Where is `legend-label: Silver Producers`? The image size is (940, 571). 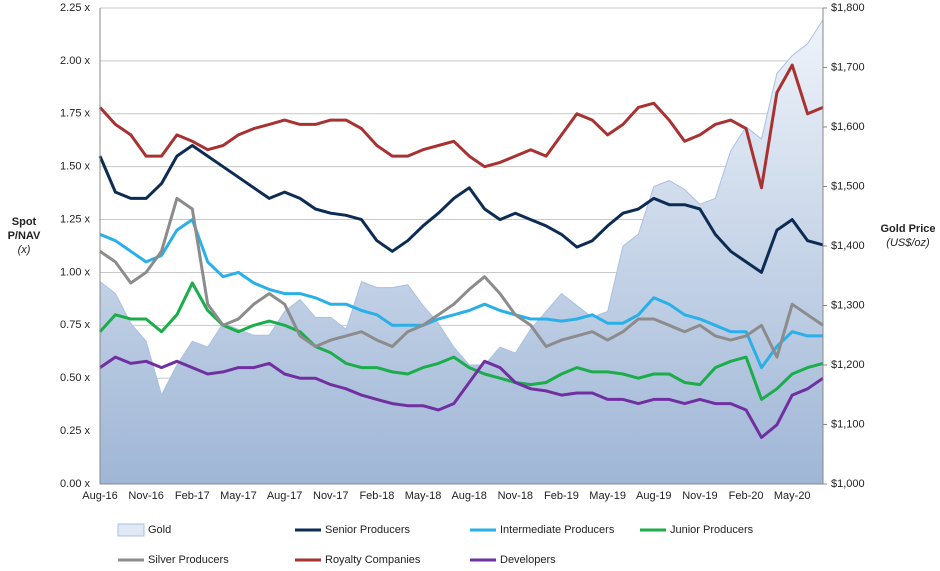 legend-label: Silver Producers is located at coordinates (188, 560).